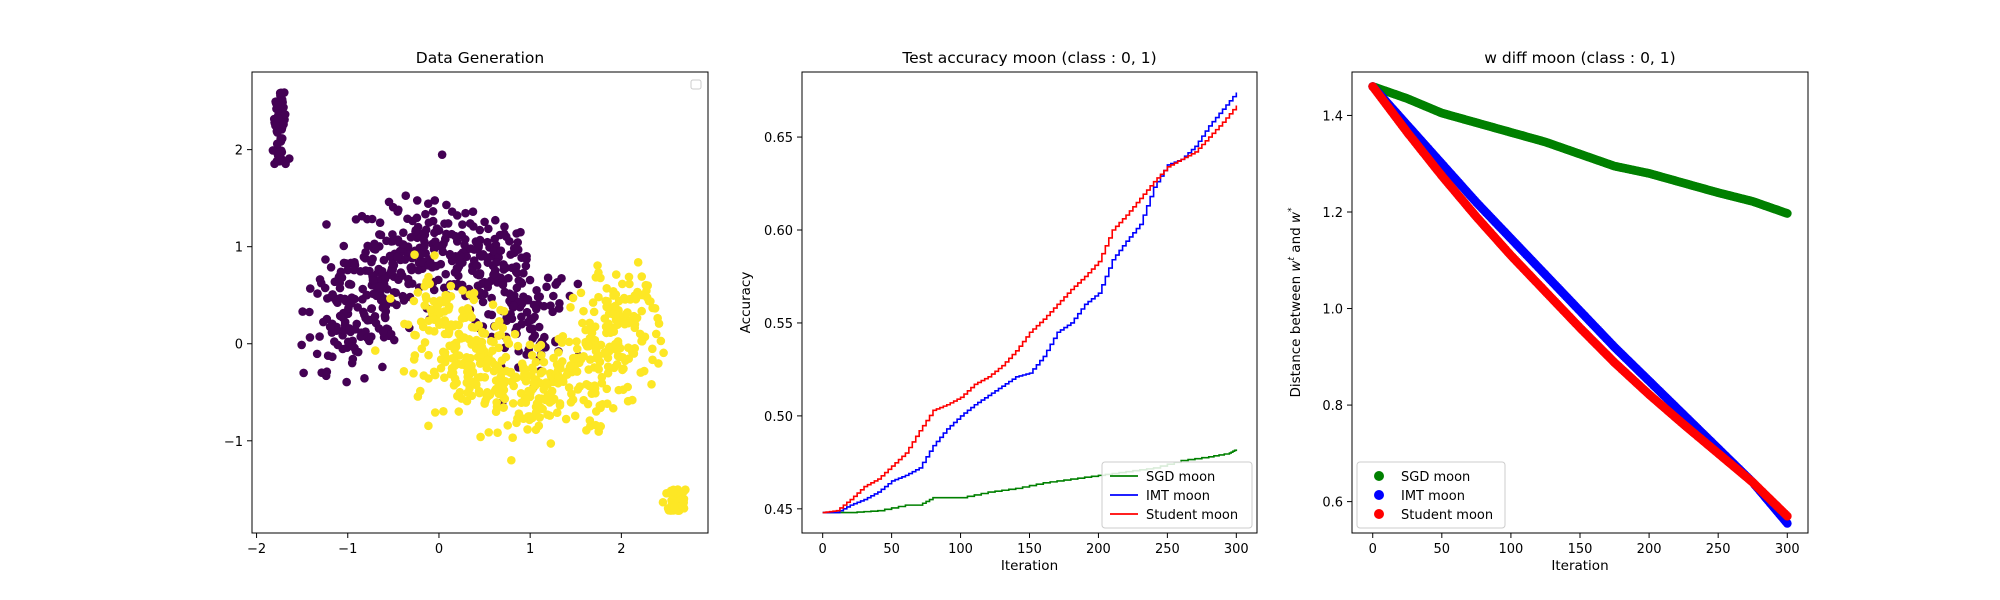 The image size is (2000, 600). Describe the element at coordinates (1098, 549) in the screenshot. I see `x-tick-label: 200` at that location.